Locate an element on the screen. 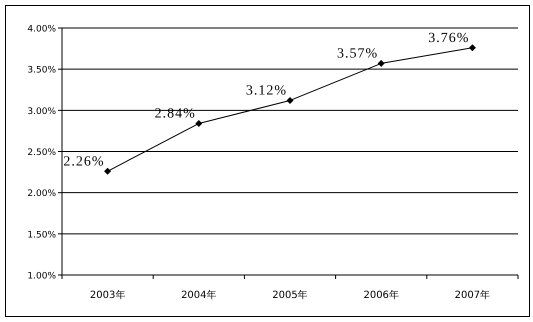 The width and height of the screenshot is (533, 322). x-tick-label: 2006年 is located at coordinates (381, 295).